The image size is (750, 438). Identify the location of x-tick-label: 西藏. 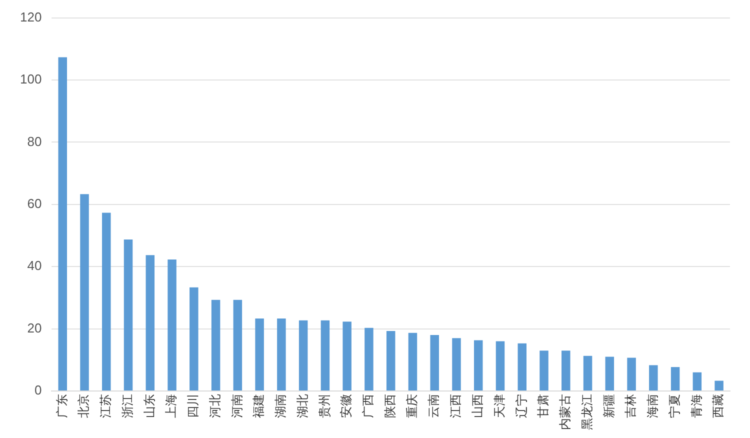
(718, 406).